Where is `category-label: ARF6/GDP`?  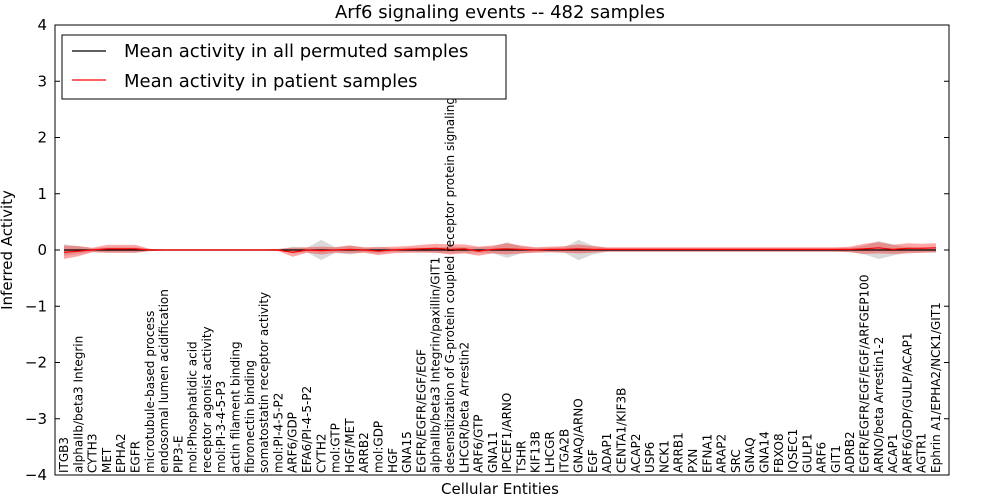
category-label: ARF6/GDP is located at coordinates (293, 442).